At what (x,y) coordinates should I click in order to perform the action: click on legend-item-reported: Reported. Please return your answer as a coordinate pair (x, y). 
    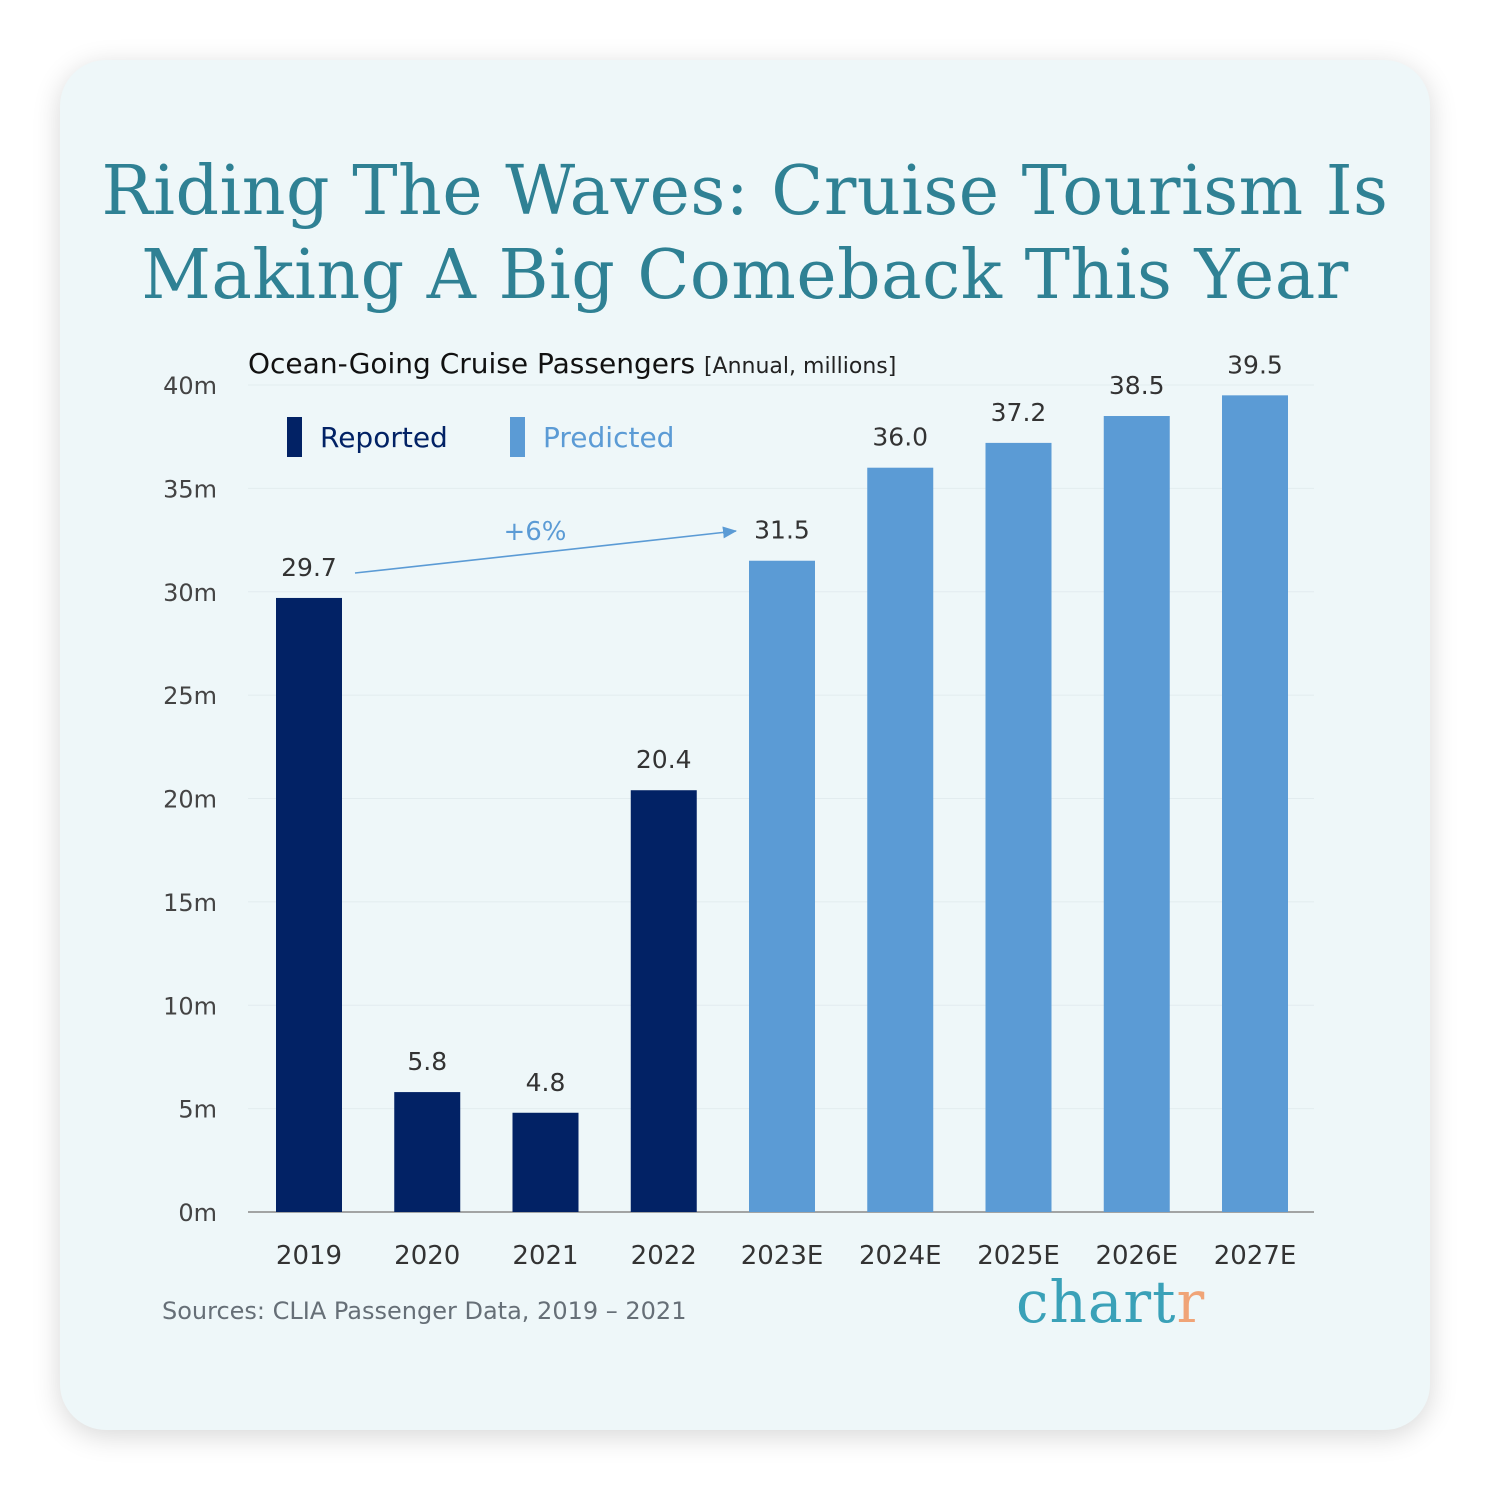
    Looking at the image, I should click on (367, 437).